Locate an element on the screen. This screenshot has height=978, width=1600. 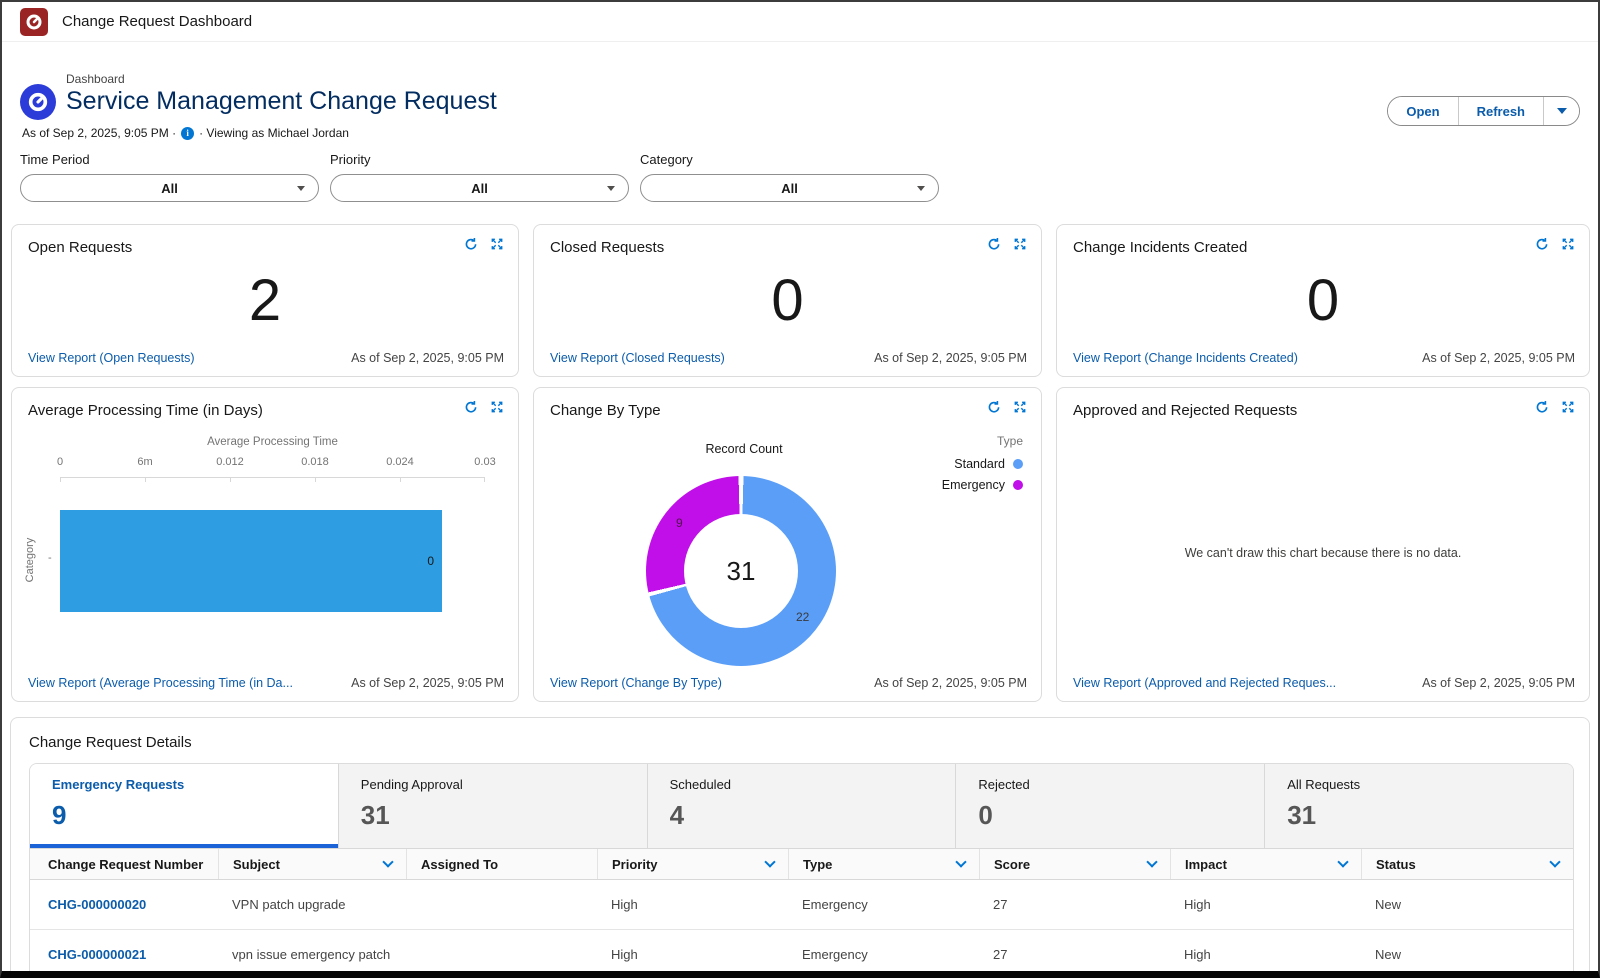
filter-priority: Priority All is located at coordinates (479, 177).